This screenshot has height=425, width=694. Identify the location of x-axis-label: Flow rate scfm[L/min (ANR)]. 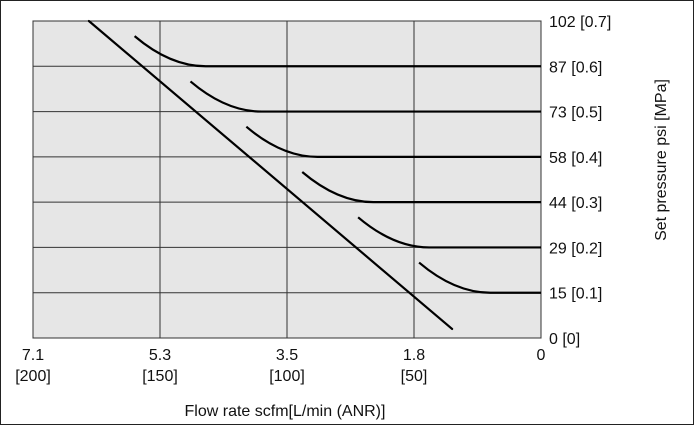
(285, 411).